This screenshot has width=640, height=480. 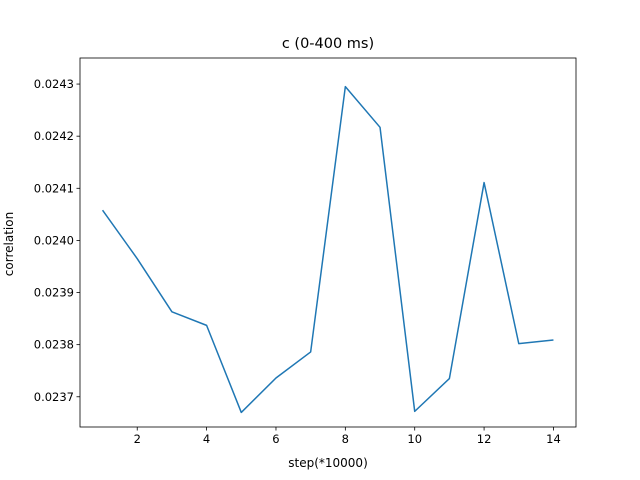 I want to click on x-tick-label: 2, so click(x=137, y=439).